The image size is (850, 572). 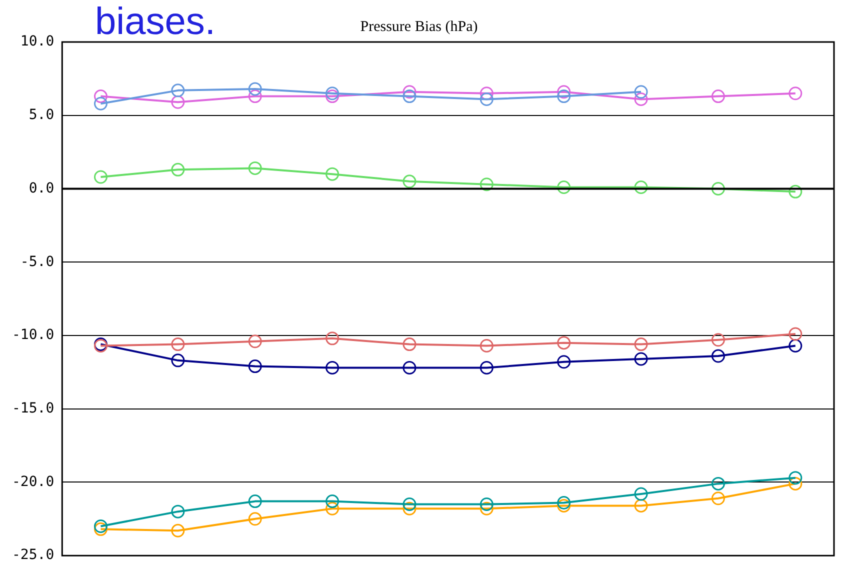 I want to click on chart-title: Pressure Bias (hPa), so click(x=419, y=26).